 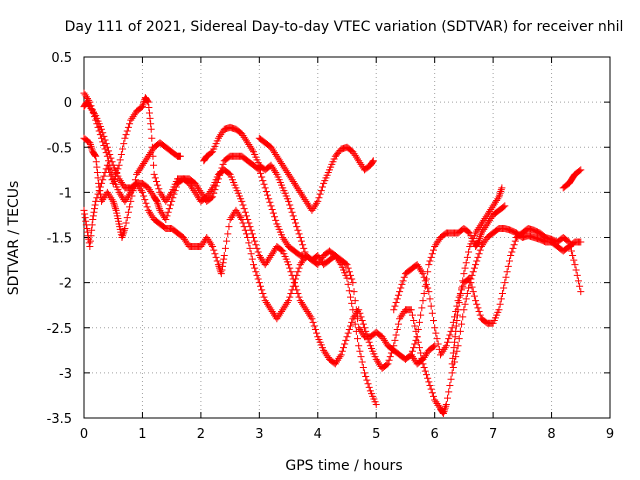 I want to click on y-tick-label: -2, so click(x=65, y=284).